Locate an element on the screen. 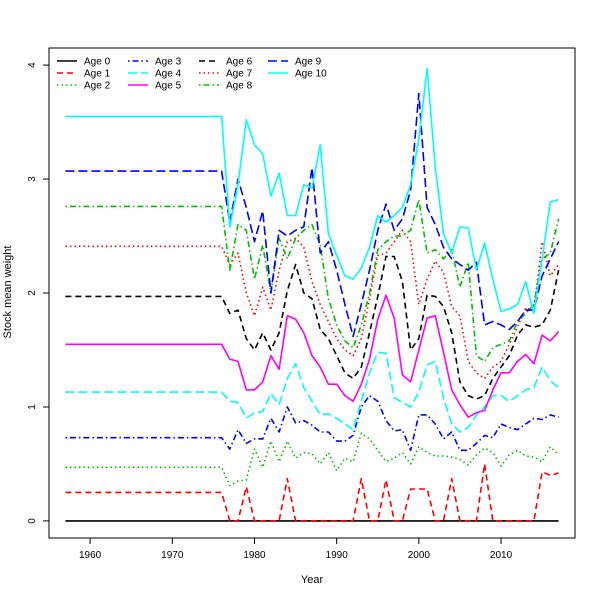  legend-label: Age 5 is located at coordinates (168, 86).